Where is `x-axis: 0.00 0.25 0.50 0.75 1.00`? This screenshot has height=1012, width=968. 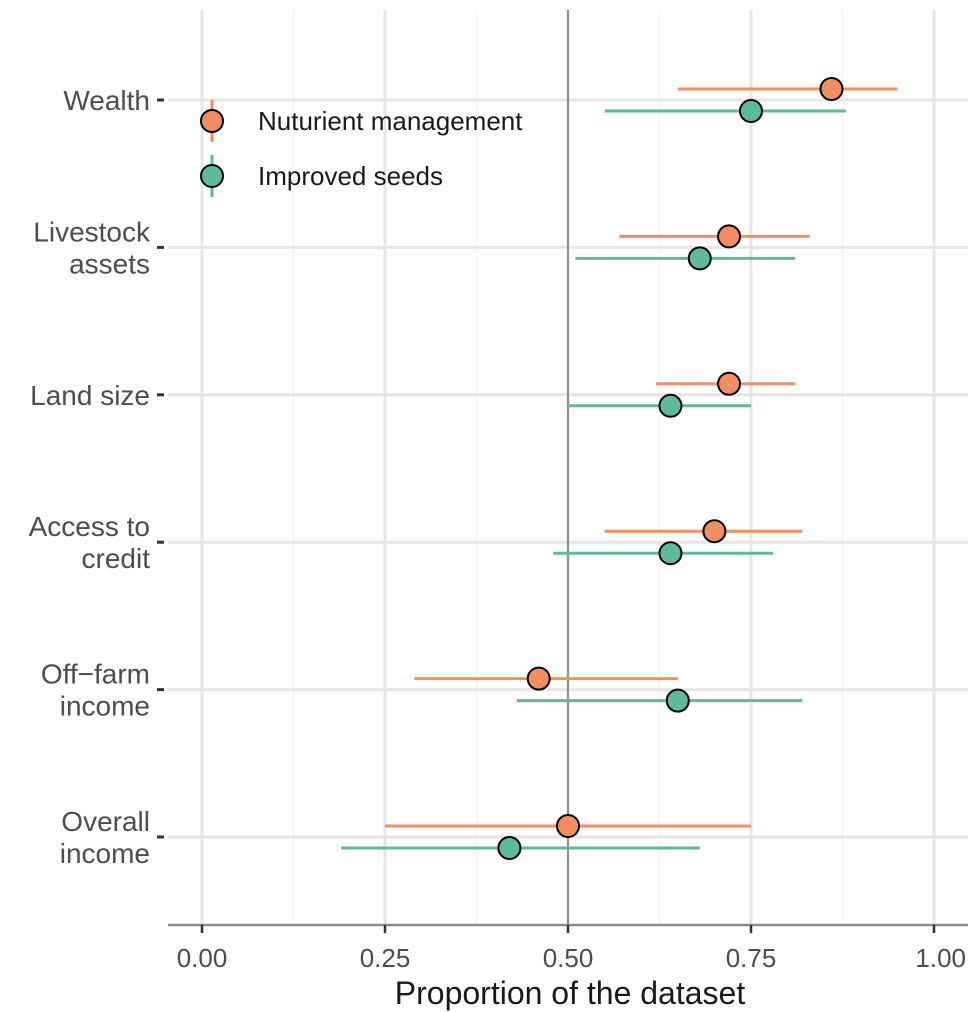
x-axis: 0.00 0.25 0.50 0.75 1.00 is located at coordinates (568, 948).